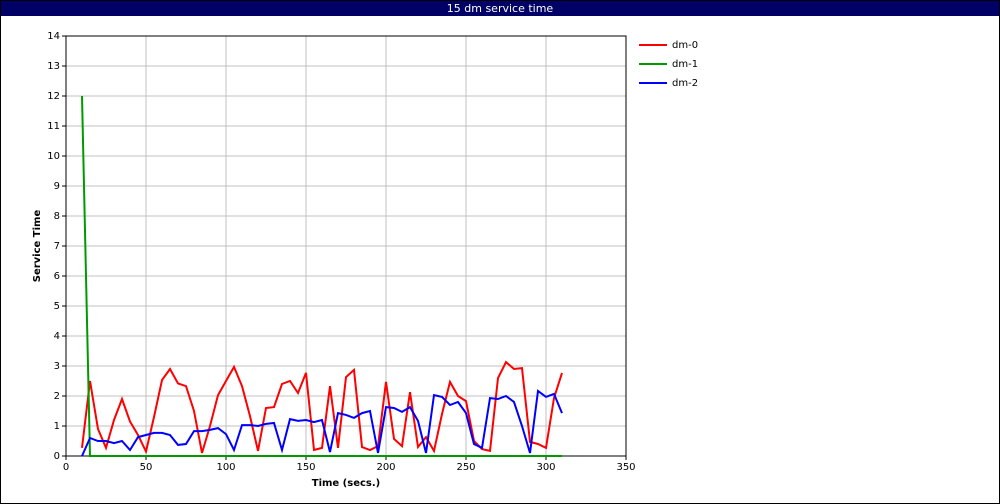 The image size is (1000, 504). I want to click on y-tick-label: 7, so click(57, 246).